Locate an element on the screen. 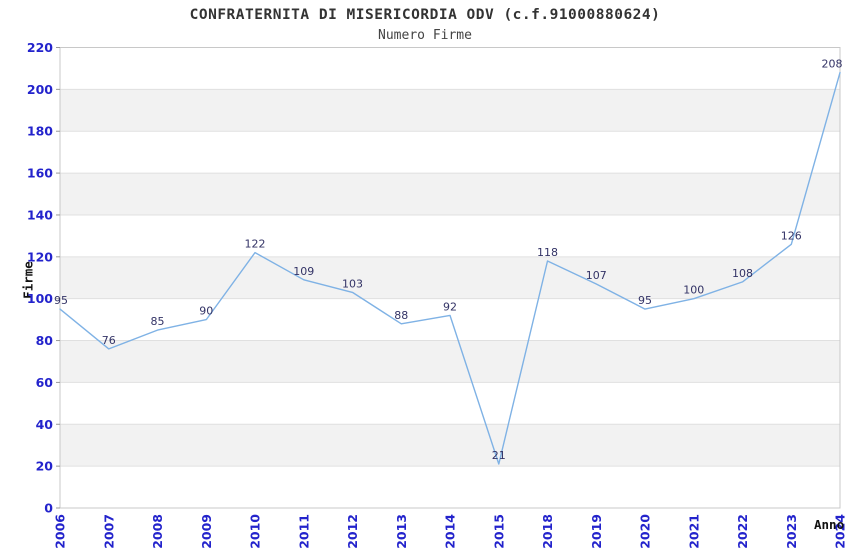 The image size is (850, 550). data-point-label: 100 is located at coordinates (693, 290).